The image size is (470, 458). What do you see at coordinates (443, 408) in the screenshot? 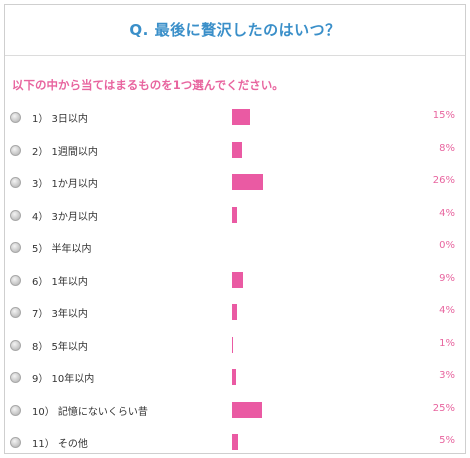
I see `result-percent: 25%` at bounding box center [443, 408].